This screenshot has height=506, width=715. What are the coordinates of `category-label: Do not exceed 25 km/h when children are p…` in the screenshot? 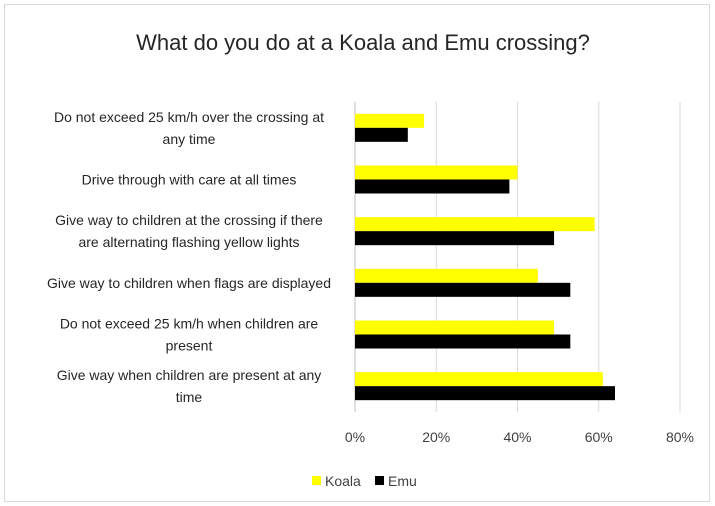 It's located at (189, 335).